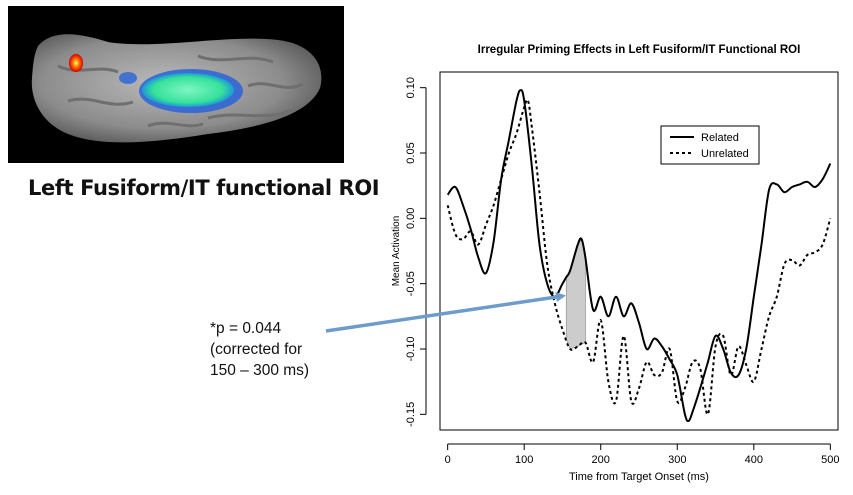  I want to click on x-tick-label: 0, so click(448, 460).